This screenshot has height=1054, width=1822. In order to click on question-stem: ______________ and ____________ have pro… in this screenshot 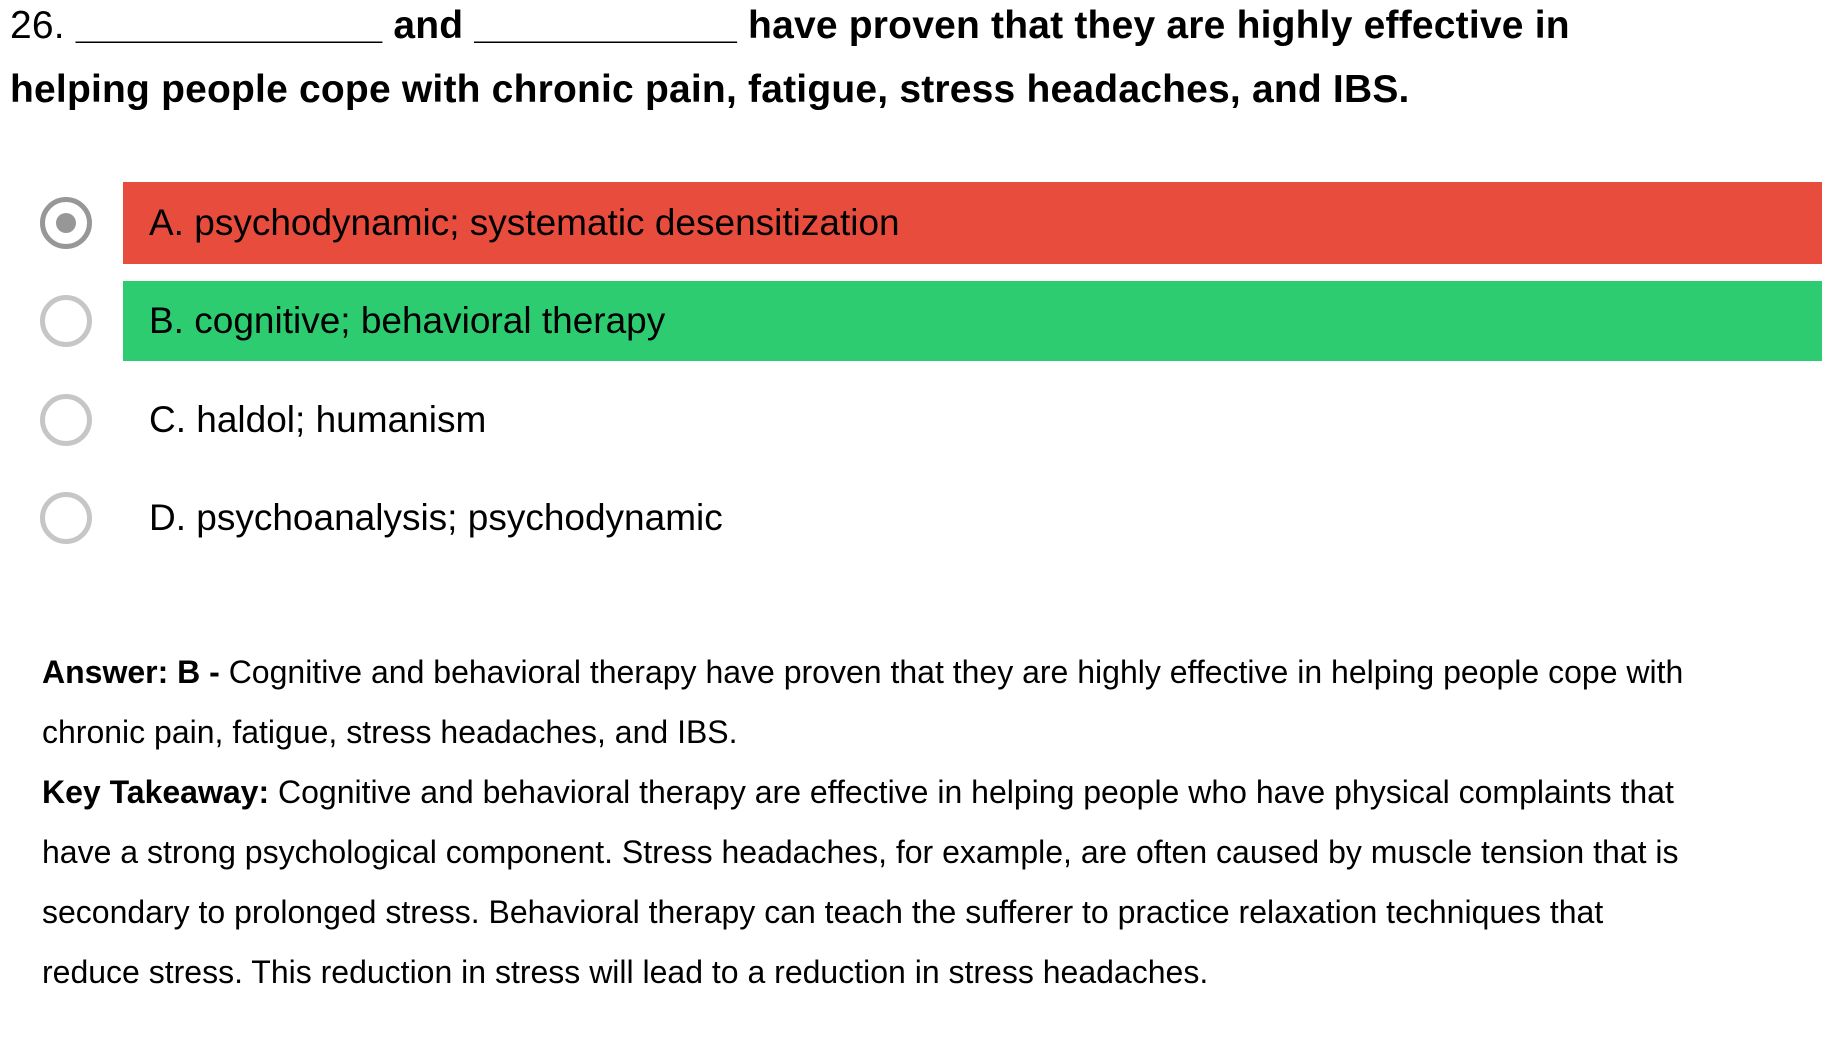, I will do `click(817, 25)`.